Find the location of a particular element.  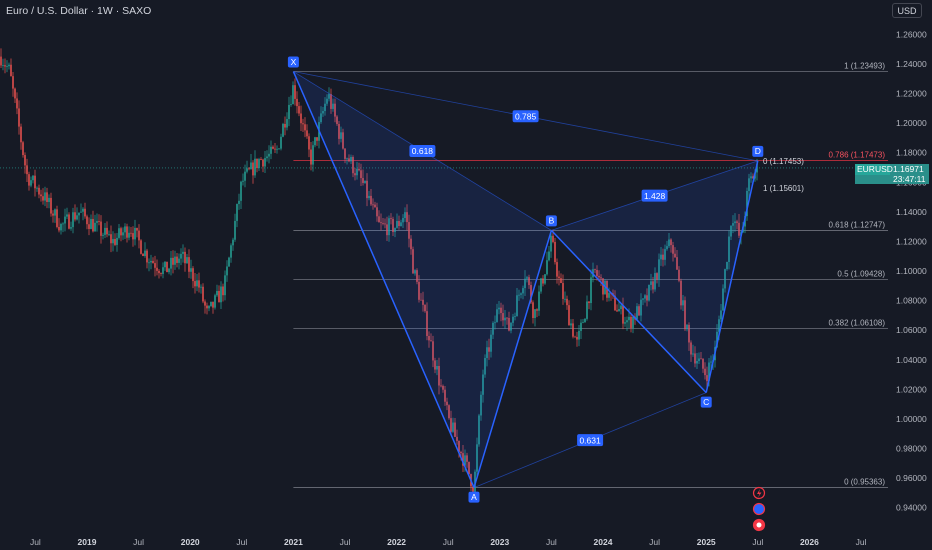

x-tick-16: Jul is located at coordinates (861, 542).